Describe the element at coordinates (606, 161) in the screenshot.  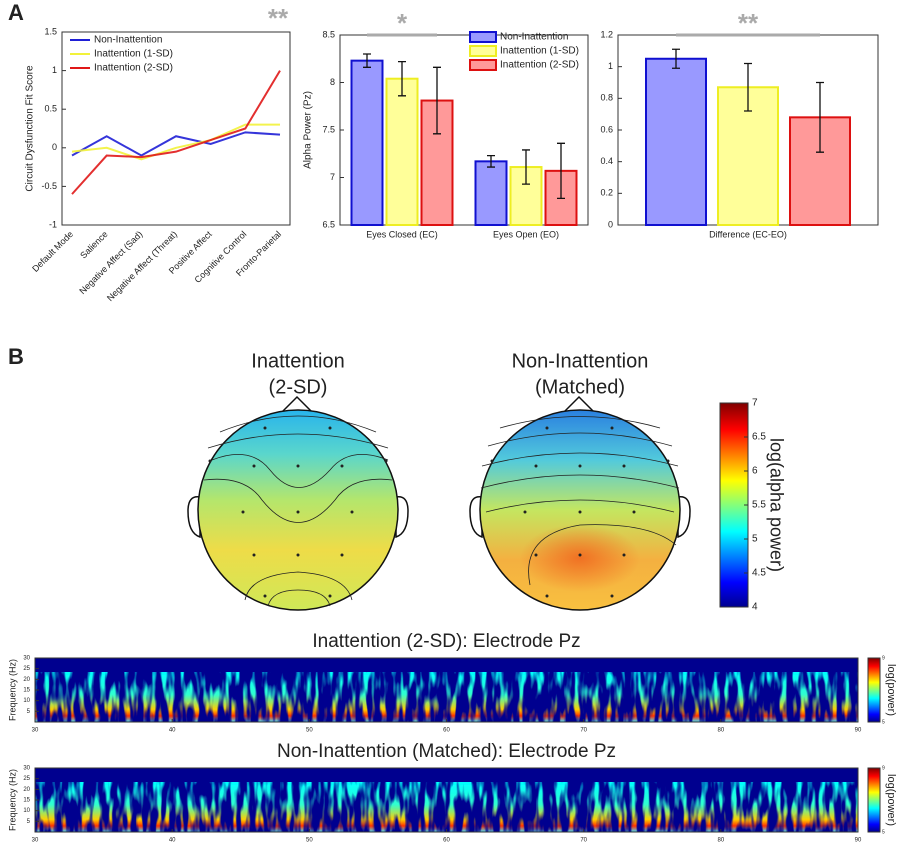
I see `y-tick-label: 0.4` at that location.